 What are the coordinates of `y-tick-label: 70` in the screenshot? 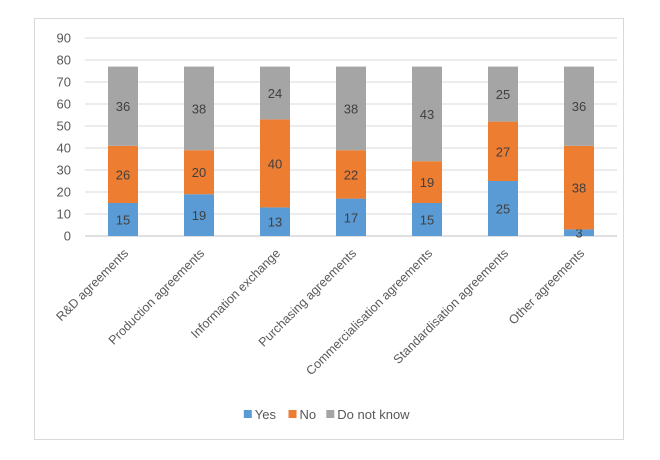 It's located at (64, 82).